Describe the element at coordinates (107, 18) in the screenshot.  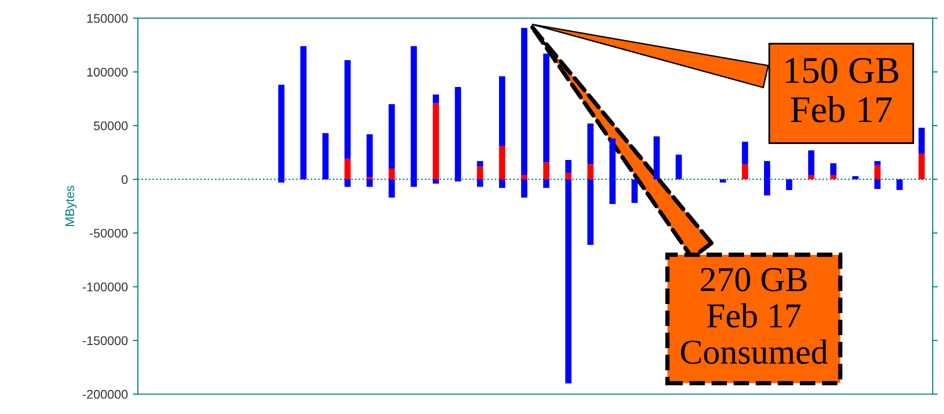
I see `y-tick-label: 150000` at that location.